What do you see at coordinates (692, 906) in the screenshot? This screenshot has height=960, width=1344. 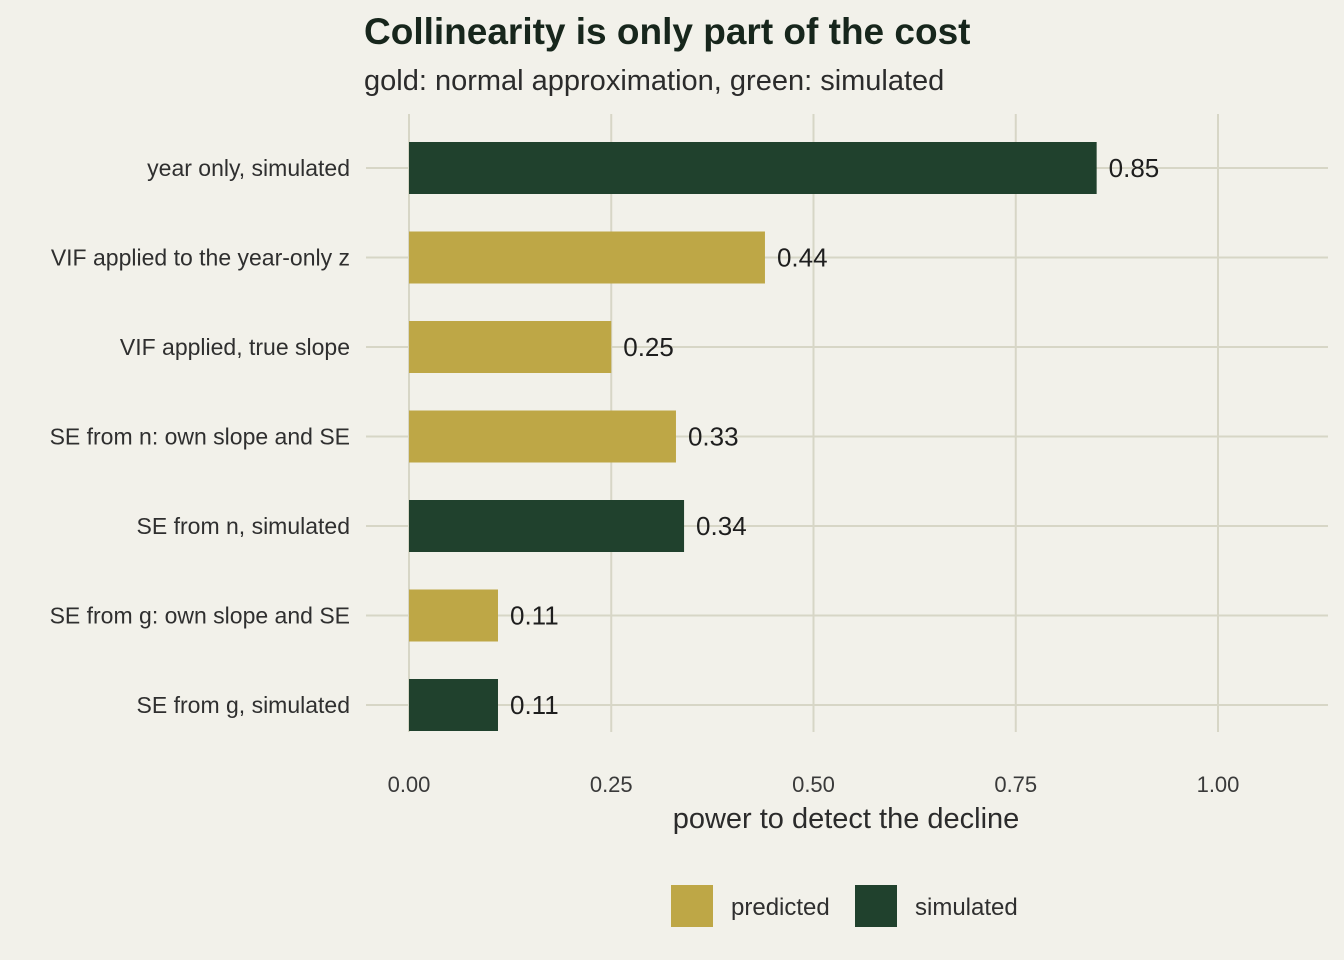 I see `legend-swatch-predicted` at bounding box center [692, 906].